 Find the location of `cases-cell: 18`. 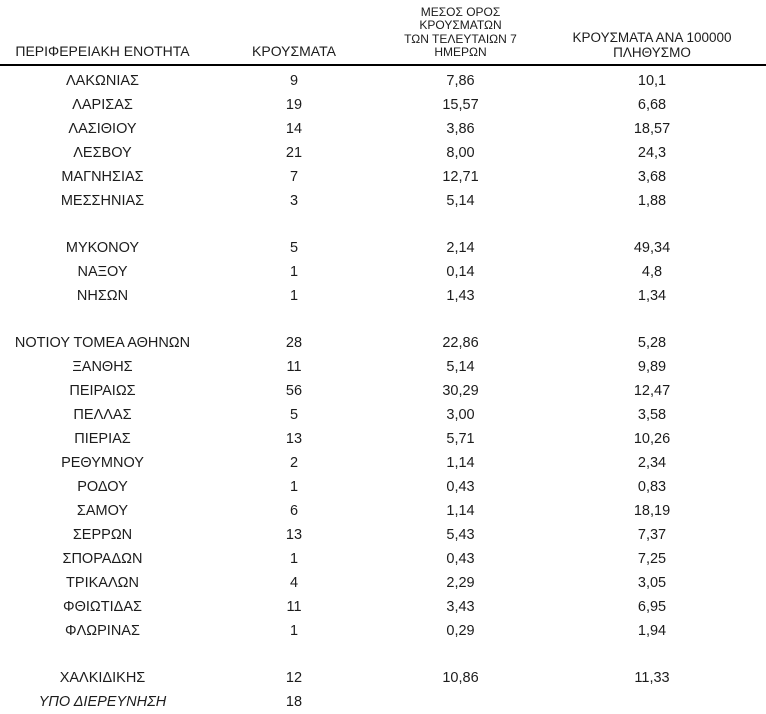

cases-cell: 18 is located at coordinates (294, 701).